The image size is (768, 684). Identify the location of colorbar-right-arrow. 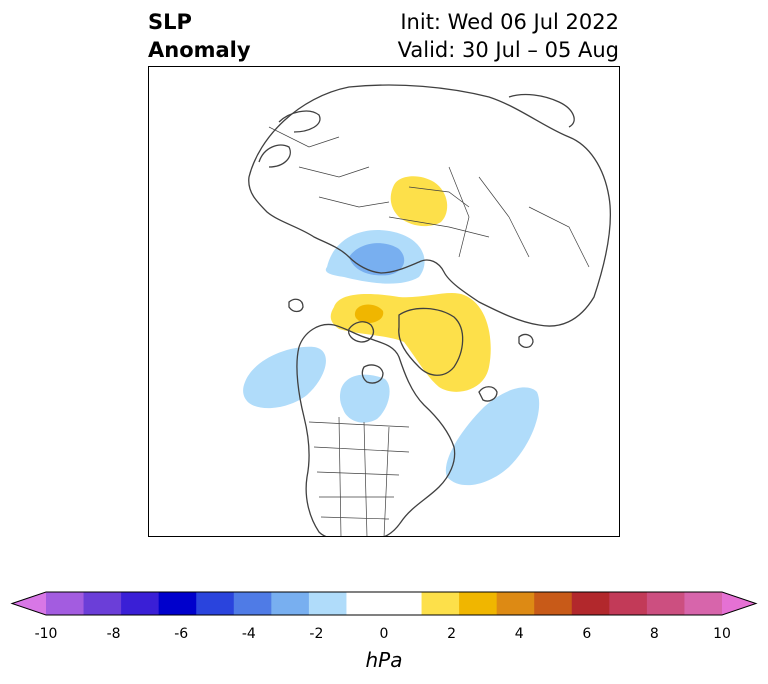
(739, 603).